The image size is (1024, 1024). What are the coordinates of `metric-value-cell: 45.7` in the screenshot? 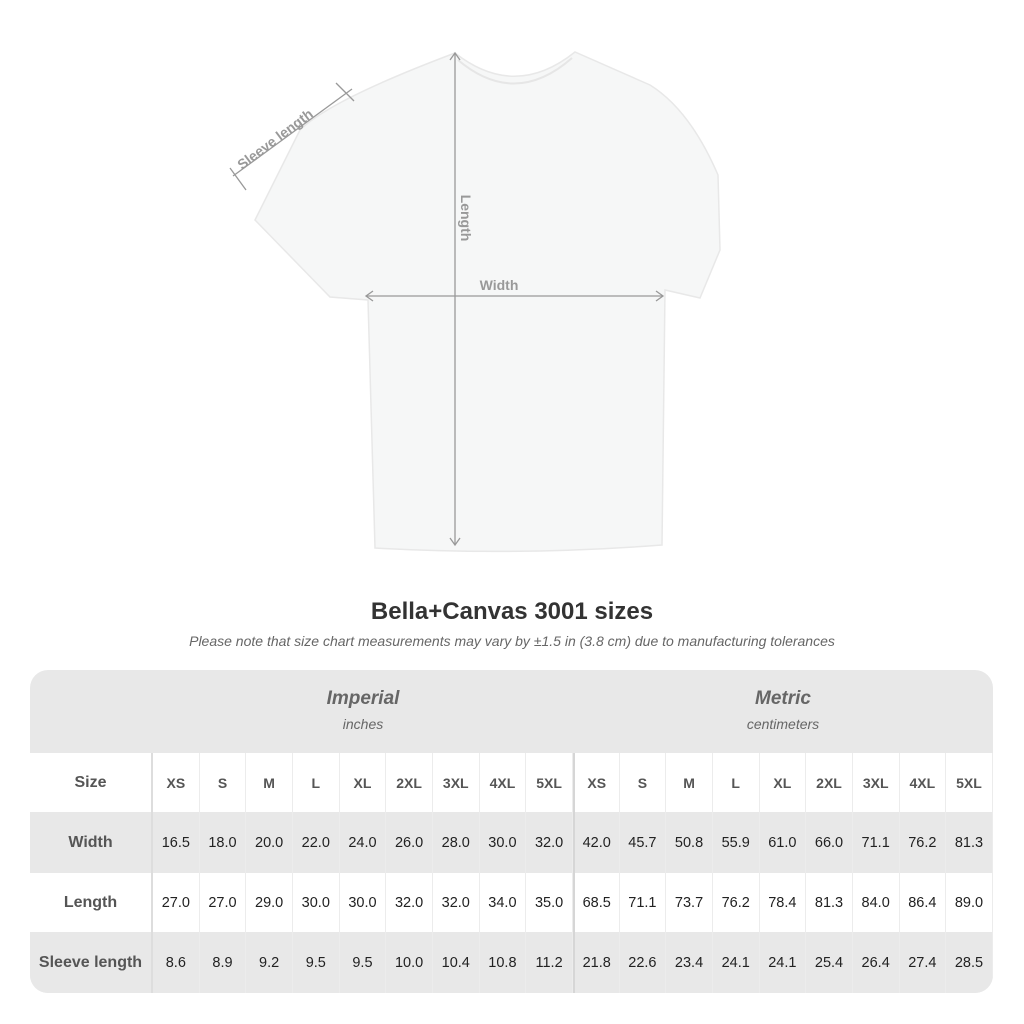 It's located at (643, 842).